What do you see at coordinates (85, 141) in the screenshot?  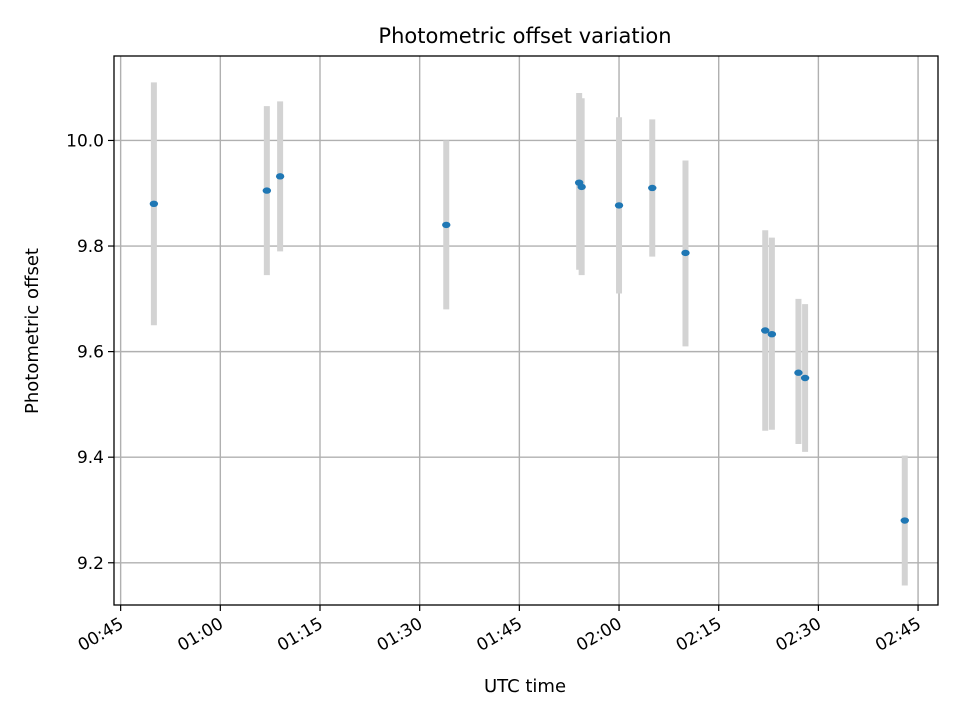 I see `y-tick-label: 10.0` at bounding box center [85, 141].